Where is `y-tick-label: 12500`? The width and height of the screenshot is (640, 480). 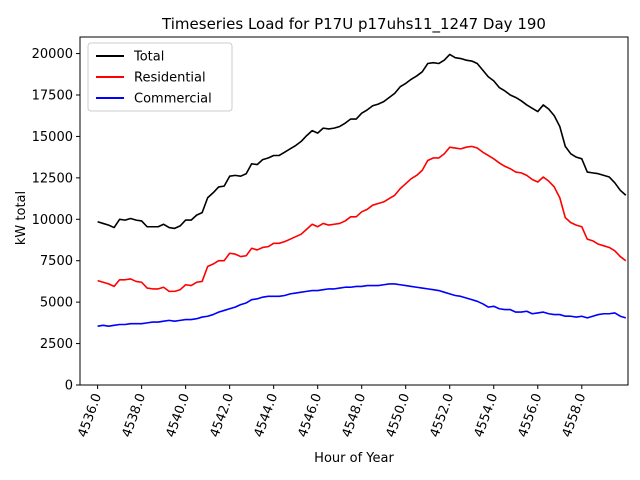
y-tick-label: 12500 is located at coordinates (52, 178).